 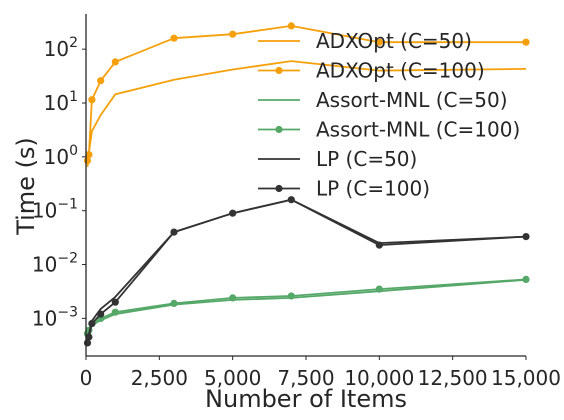 I want to click on series-line, so click(x=306, y=306).